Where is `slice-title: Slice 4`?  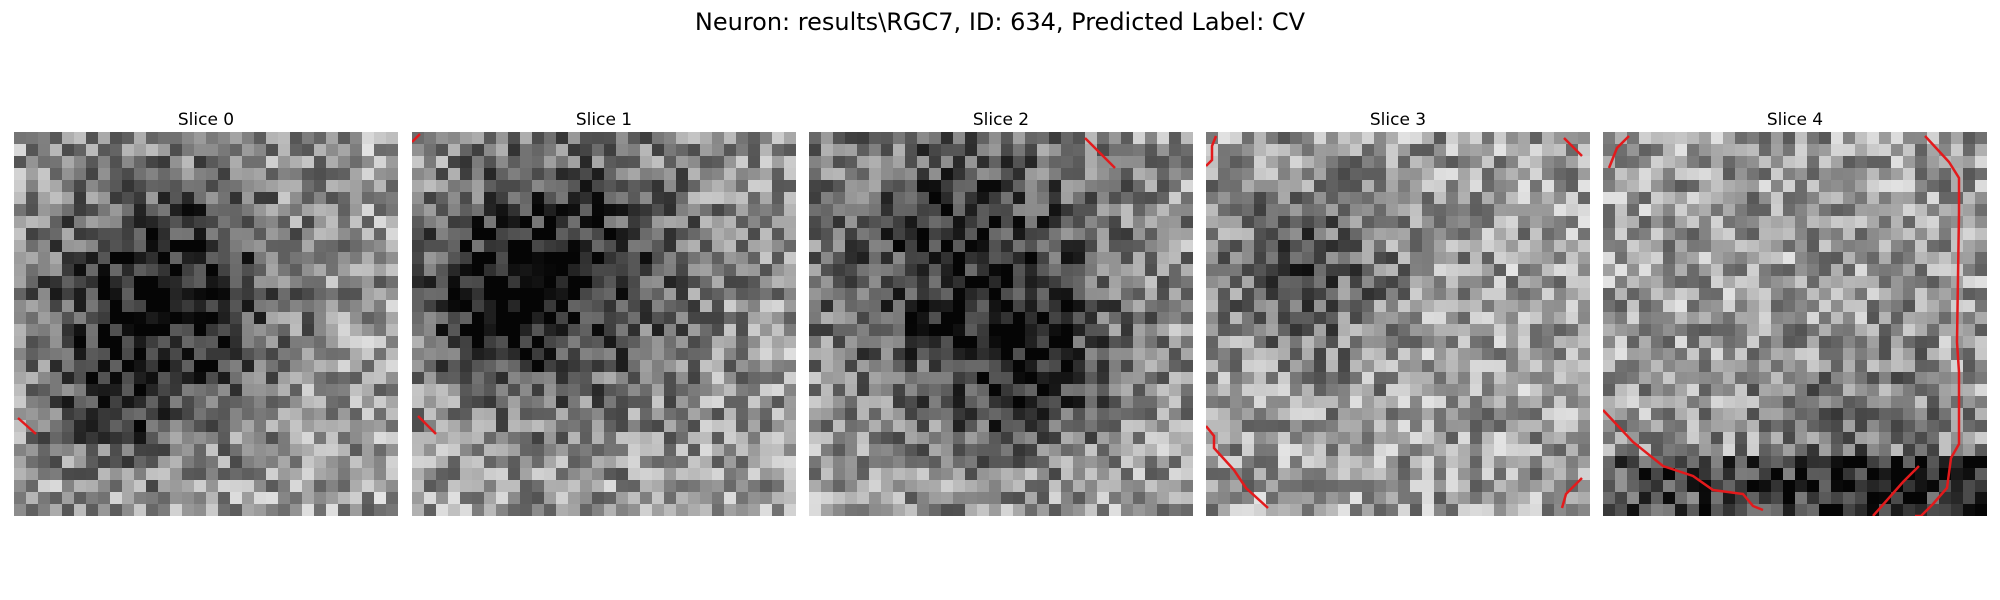
slice-title: Slice 4 is located at coordinates (1795, 120).